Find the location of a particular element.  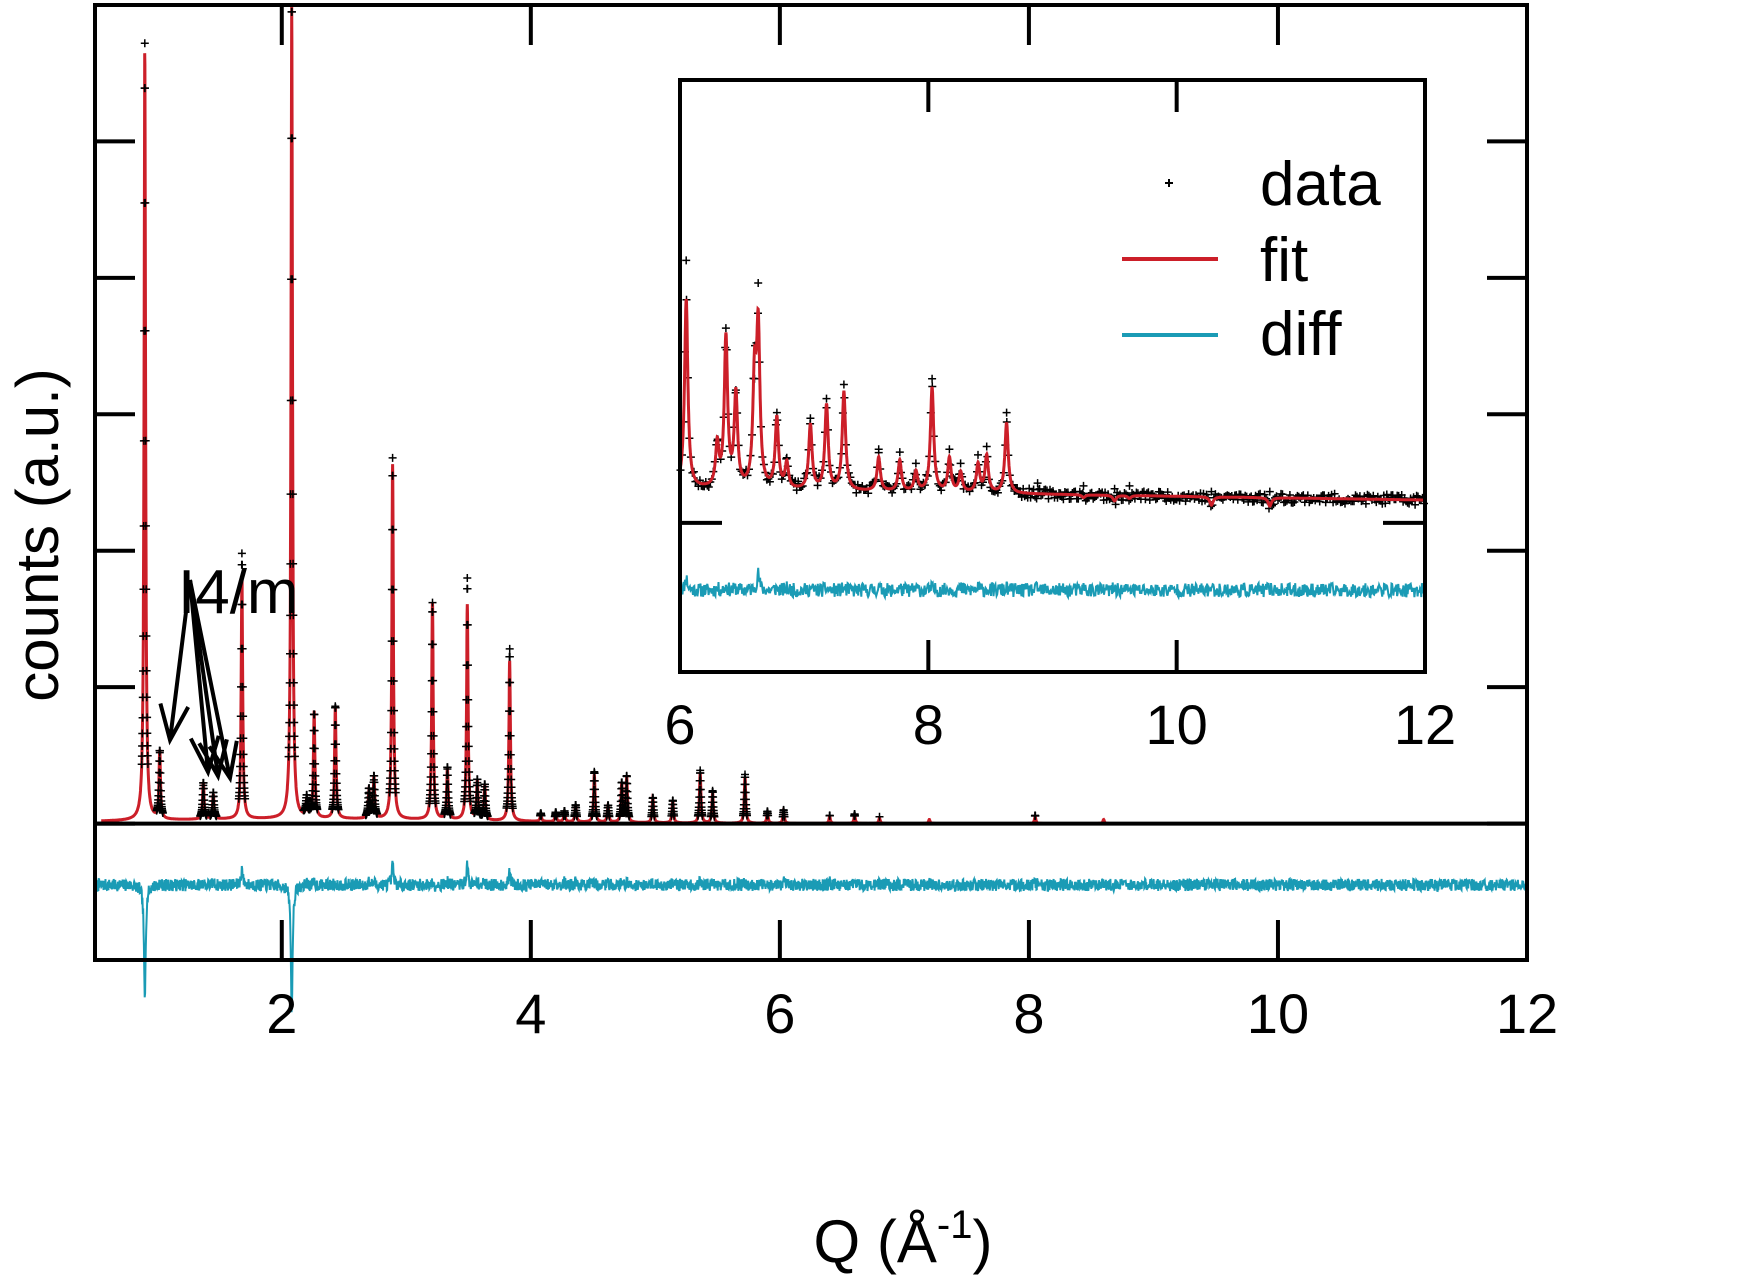

main-x-tick-label: 12 is located at coordinates (1527, 1013).